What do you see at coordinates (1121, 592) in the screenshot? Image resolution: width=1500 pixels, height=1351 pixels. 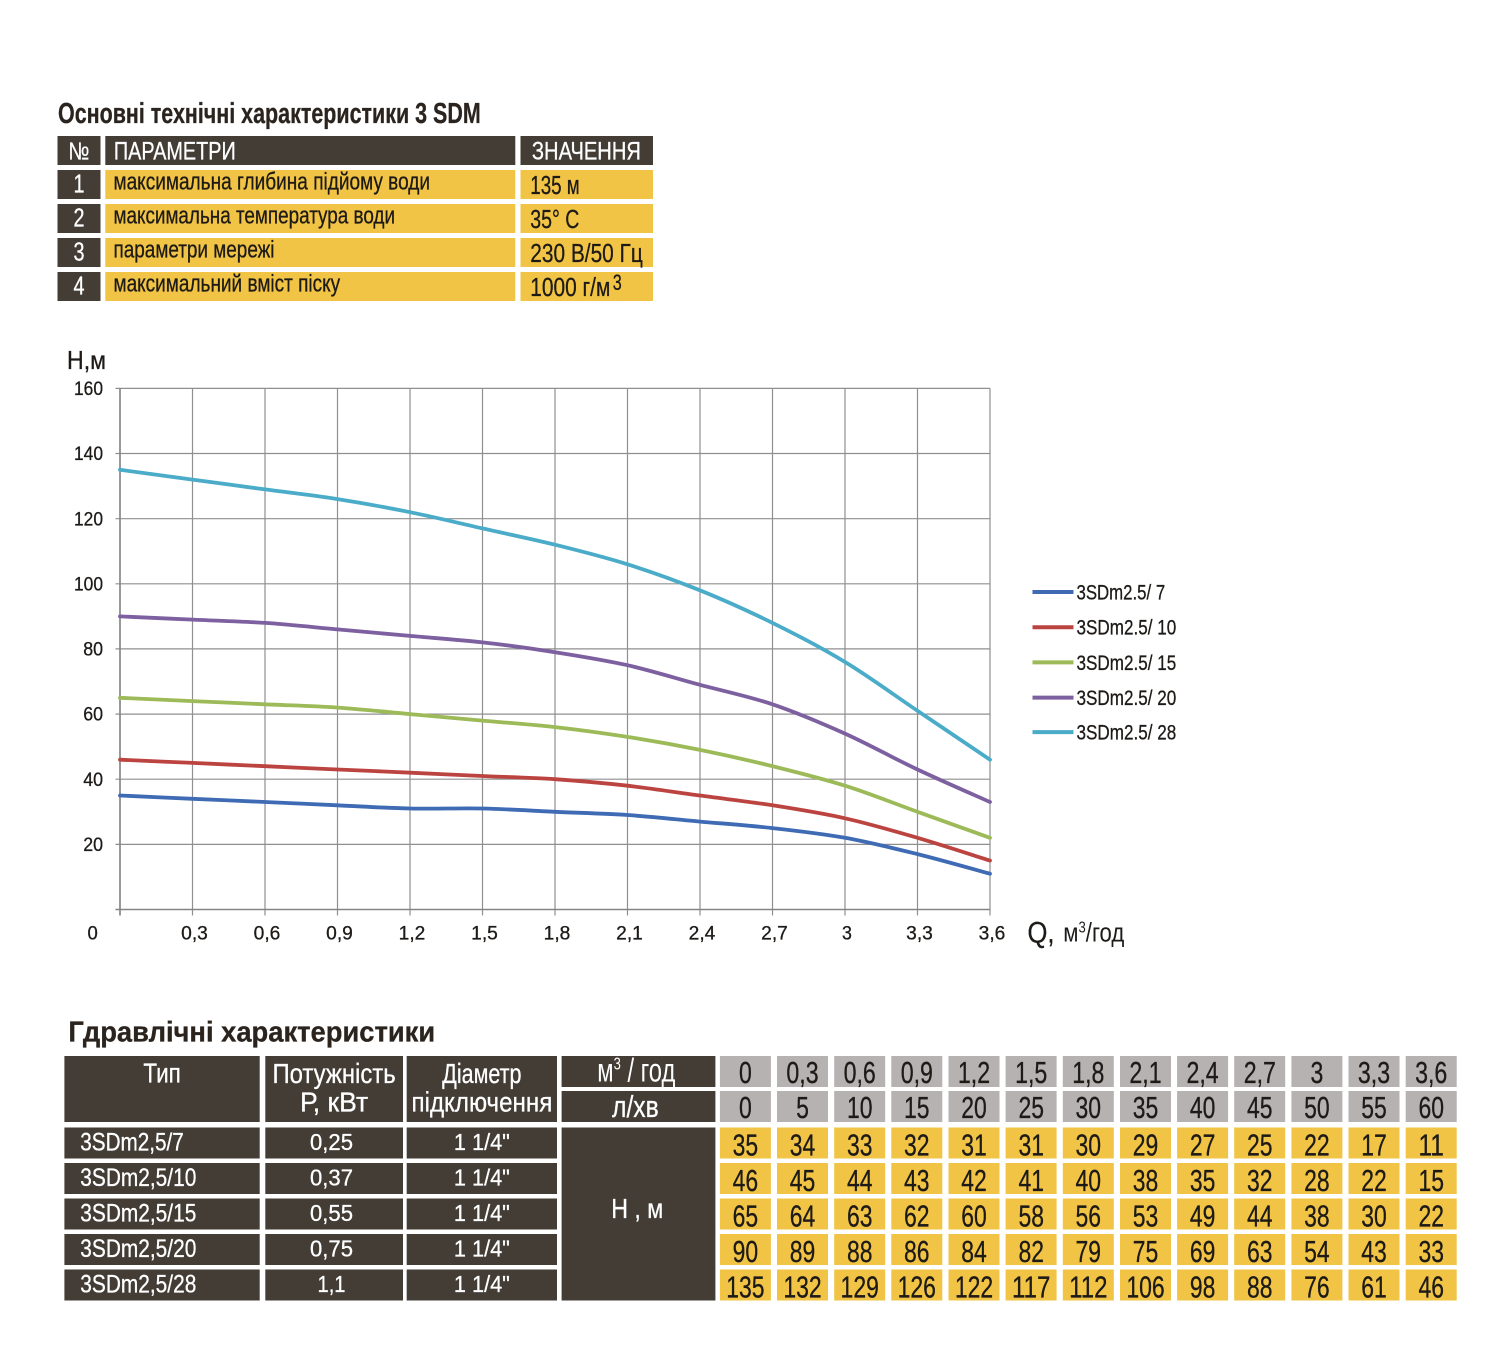 I see `svg-text: 3SDm2.5/ 7` at bounding box center [1121, 592].